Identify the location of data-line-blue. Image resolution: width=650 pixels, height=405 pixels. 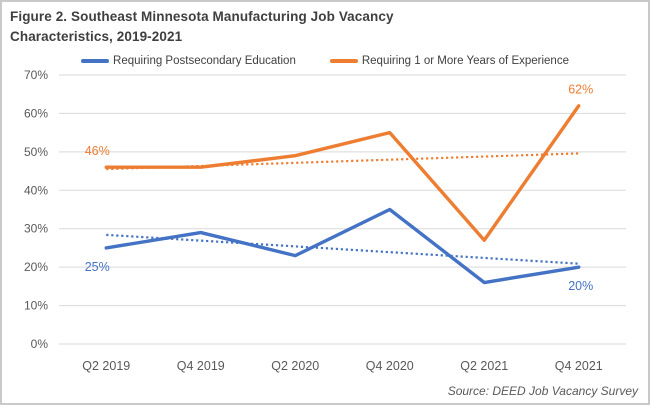
(342, 246).